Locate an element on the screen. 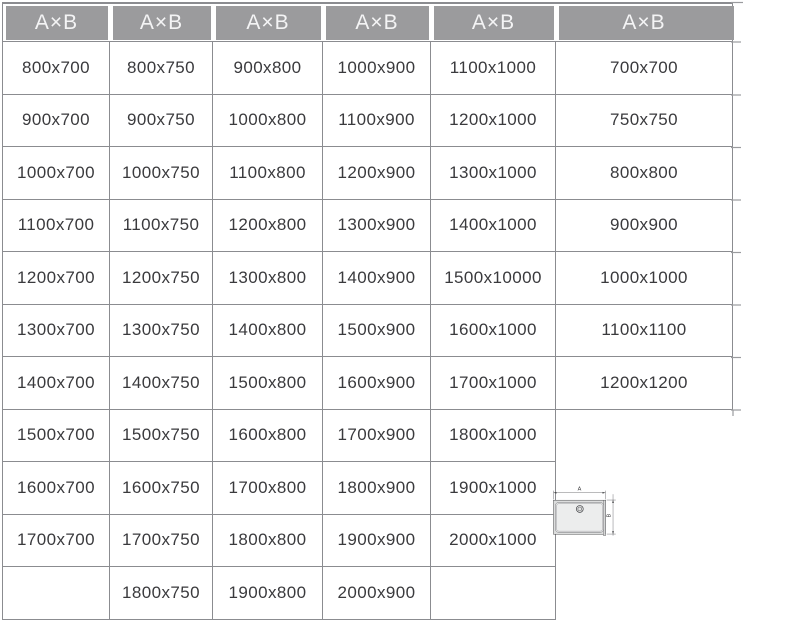  size-cell: 2000x900 is located at coordinates (377, 593).